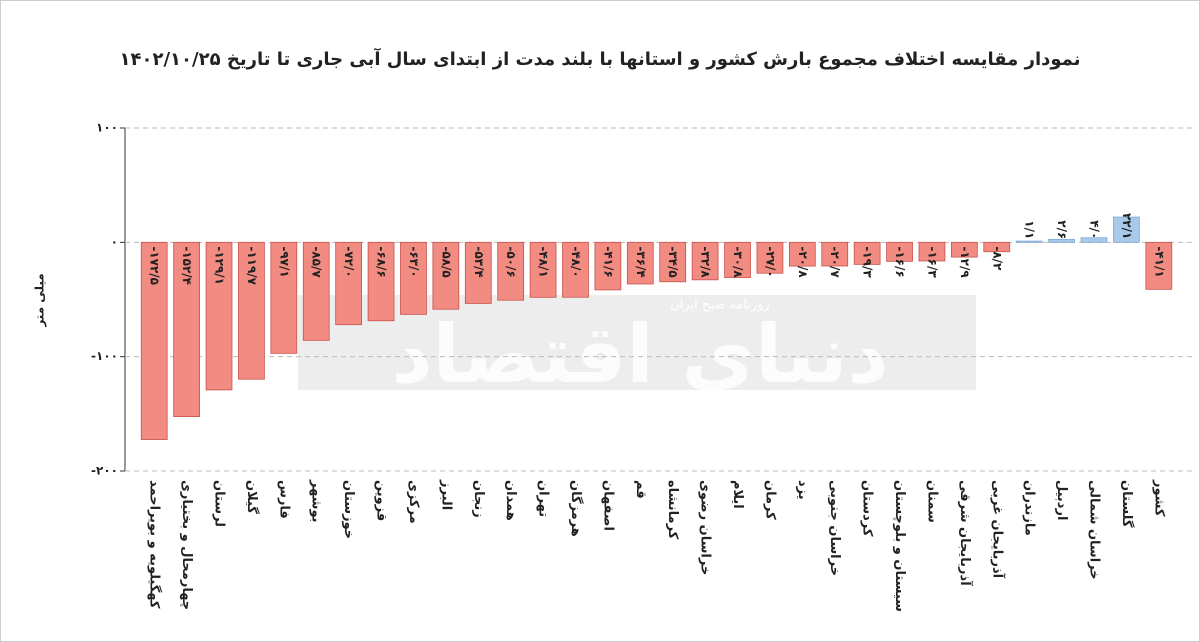 This screenshot has height=642, width=1200. Describe the element at coordinates (737, 494) in the screenshot. I see `x-tick-label: ایلام` at that location.